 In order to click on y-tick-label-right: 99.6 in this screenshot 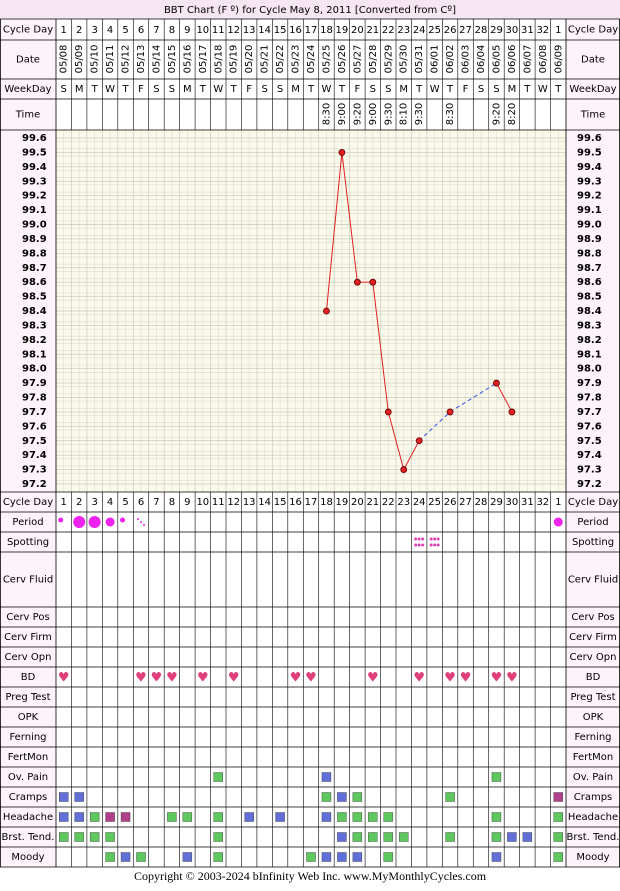, I will do `click(589, 138)`.